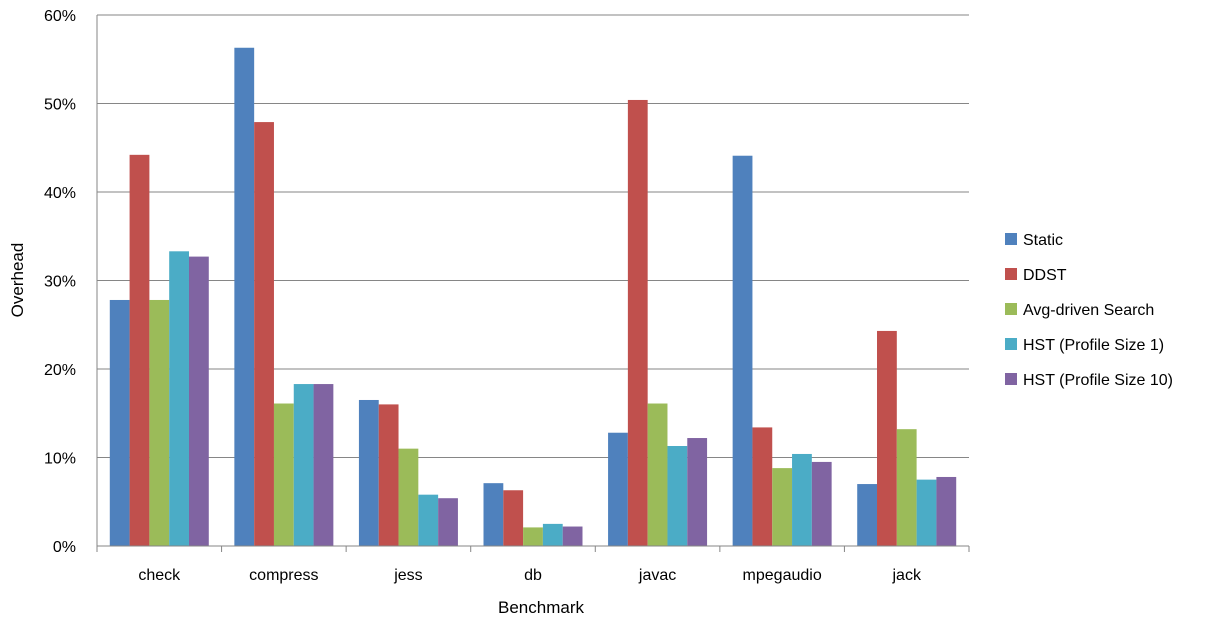  I want to click on x-tick-label: mpegaudio, so click(782, 575).